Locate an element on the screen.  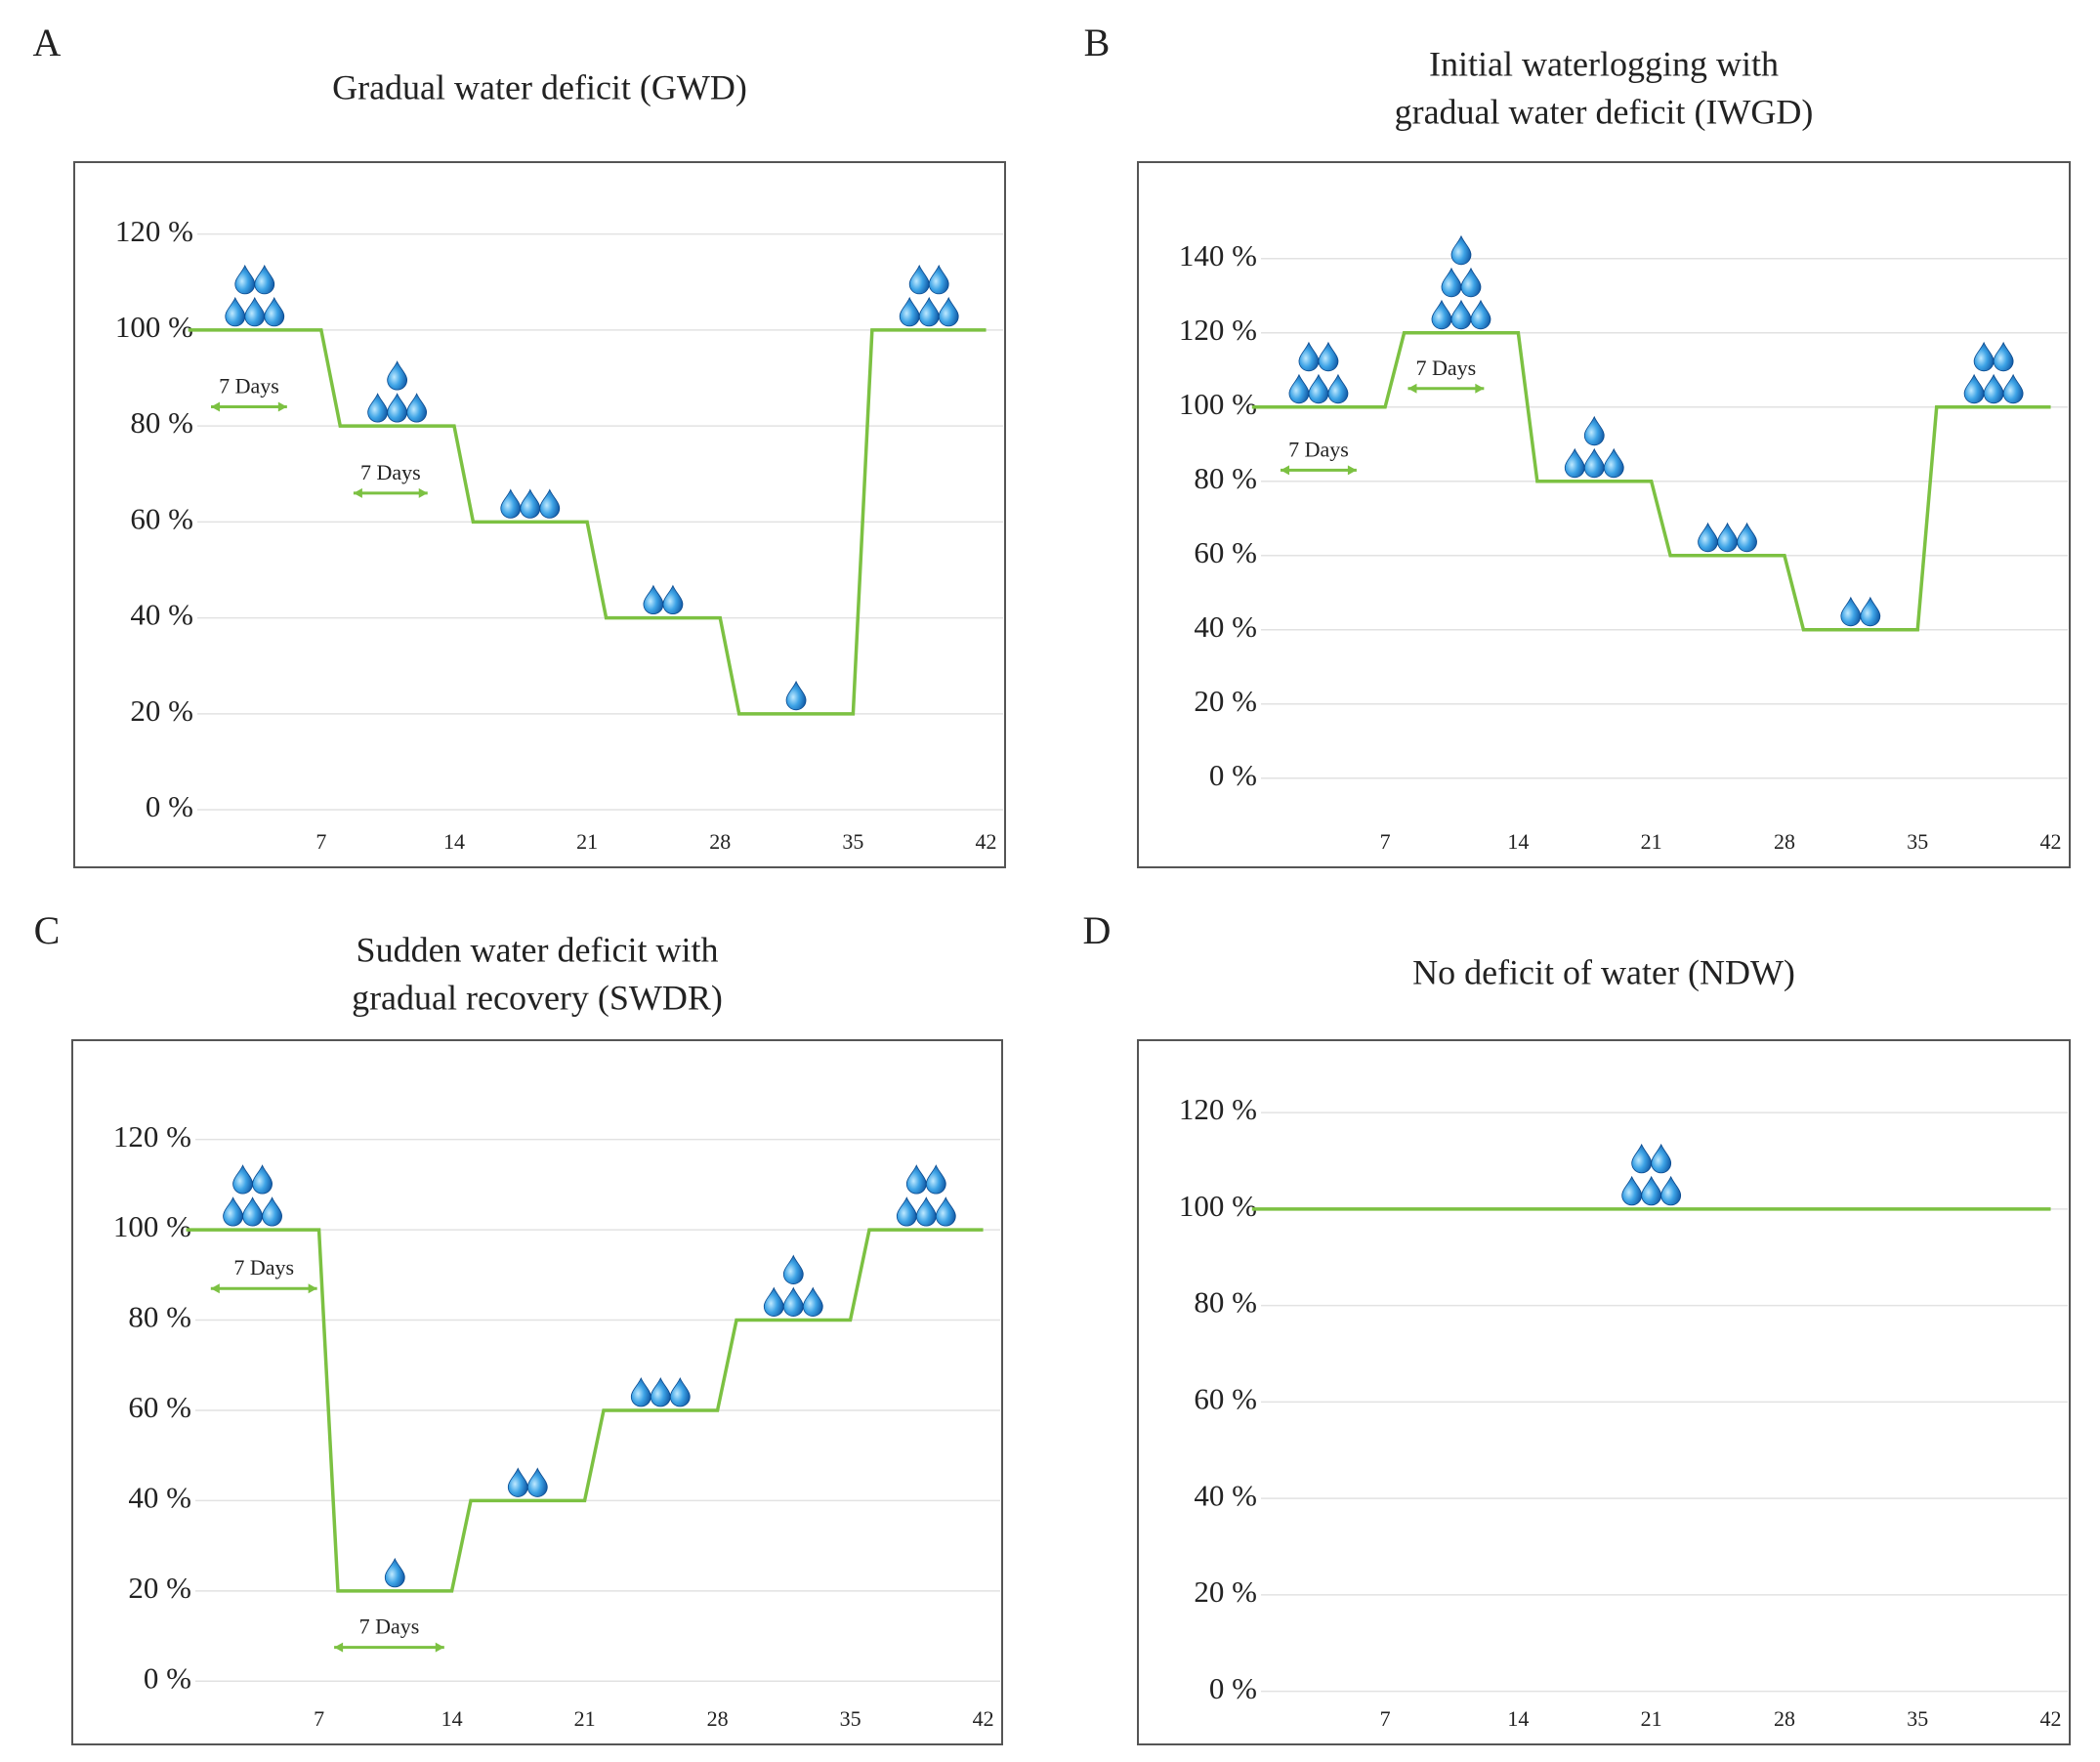
chart-title: Initial waterlogging with is located at coordinates (1604, 63).